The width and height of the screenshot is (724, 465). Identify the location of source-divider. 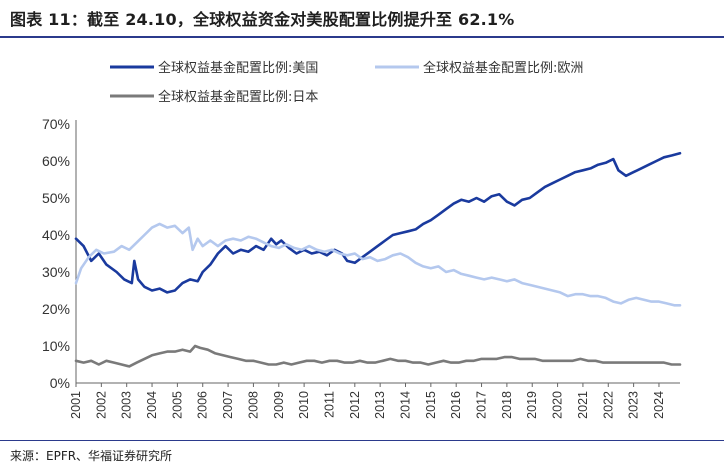
(362, 440).